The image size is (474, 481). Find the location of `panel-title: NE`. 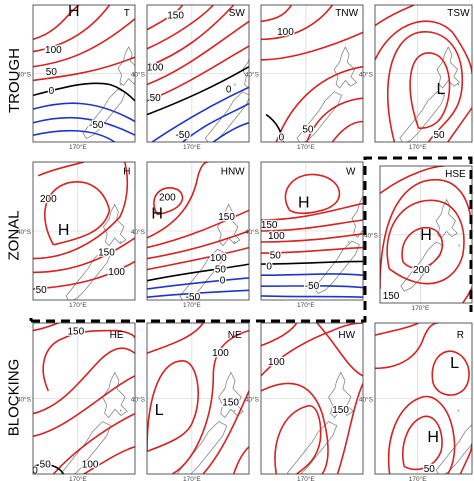

panel-title: NE is located at coordinates (235, 335).